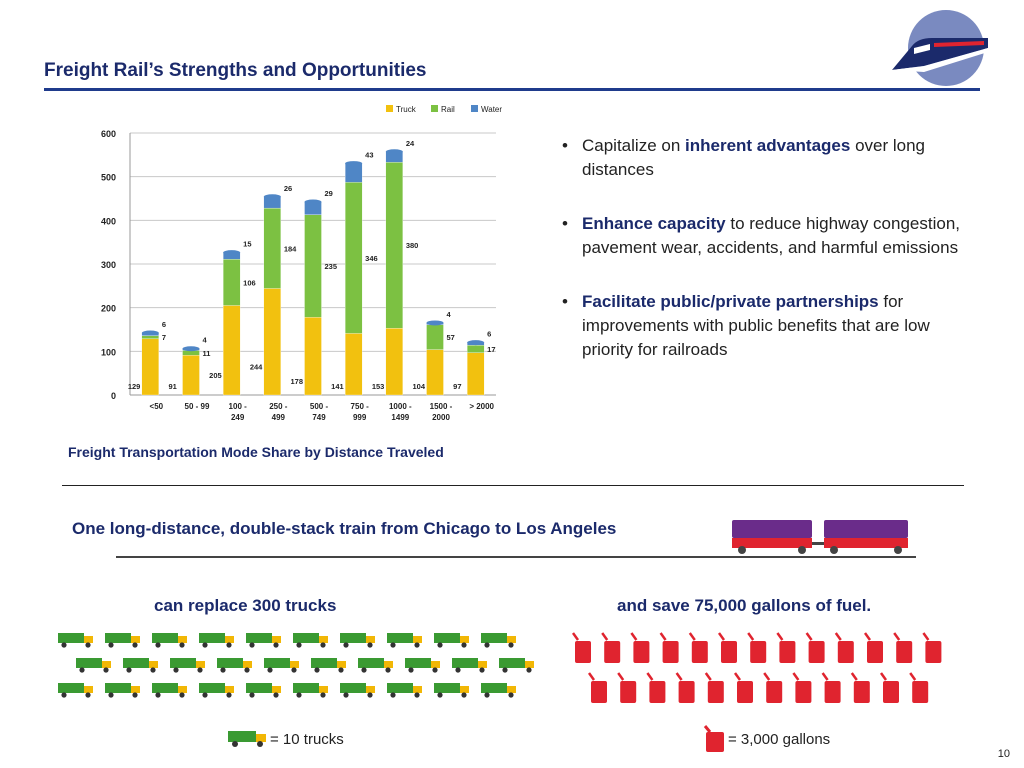 This screenshot has height=768, width=1024. I want to click on data-label: 6, so click(164, 324).